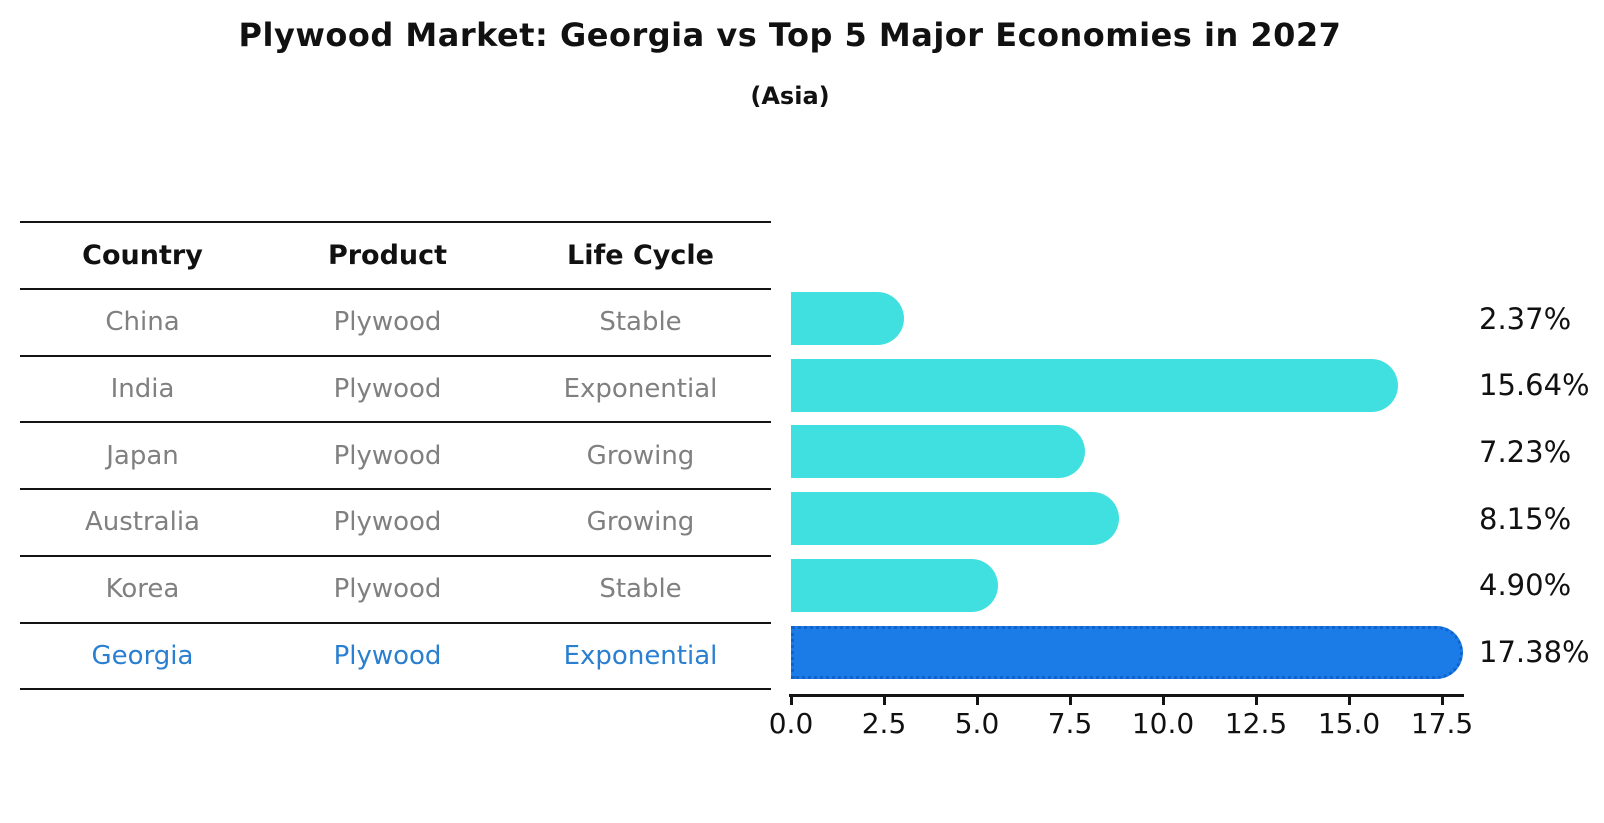 This screenshot has width=1604, height=823. What do you see at coordinates (142, 255) in the screenshot?
I see `header-cell-country: Country` at bounding box center [142, 255].